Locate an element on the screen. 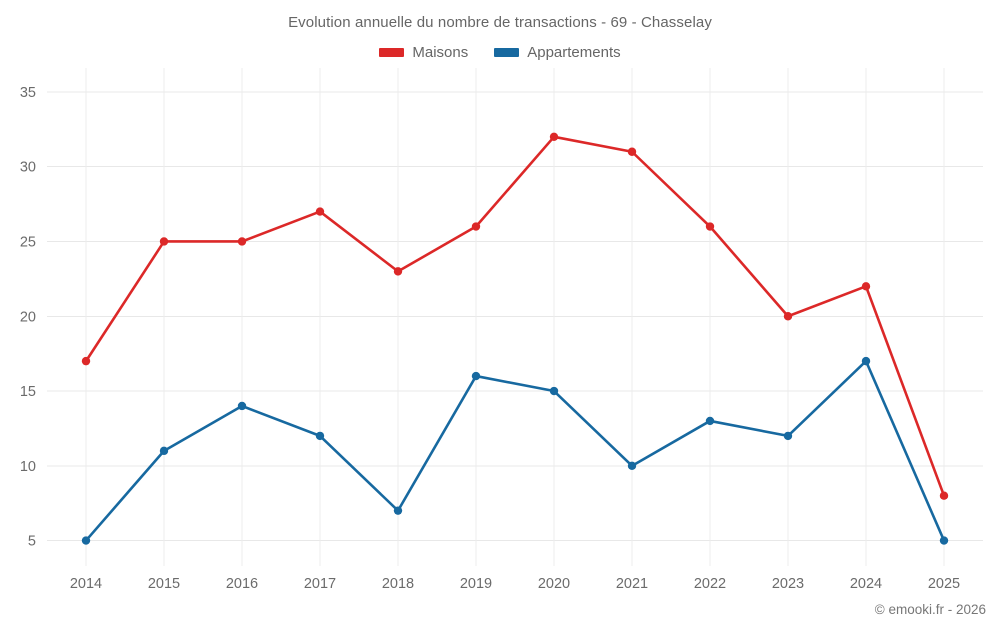 This screenshot has width=1000, height=625. x-axis-tick-label: 2017 is located at coordinates (320, 584).